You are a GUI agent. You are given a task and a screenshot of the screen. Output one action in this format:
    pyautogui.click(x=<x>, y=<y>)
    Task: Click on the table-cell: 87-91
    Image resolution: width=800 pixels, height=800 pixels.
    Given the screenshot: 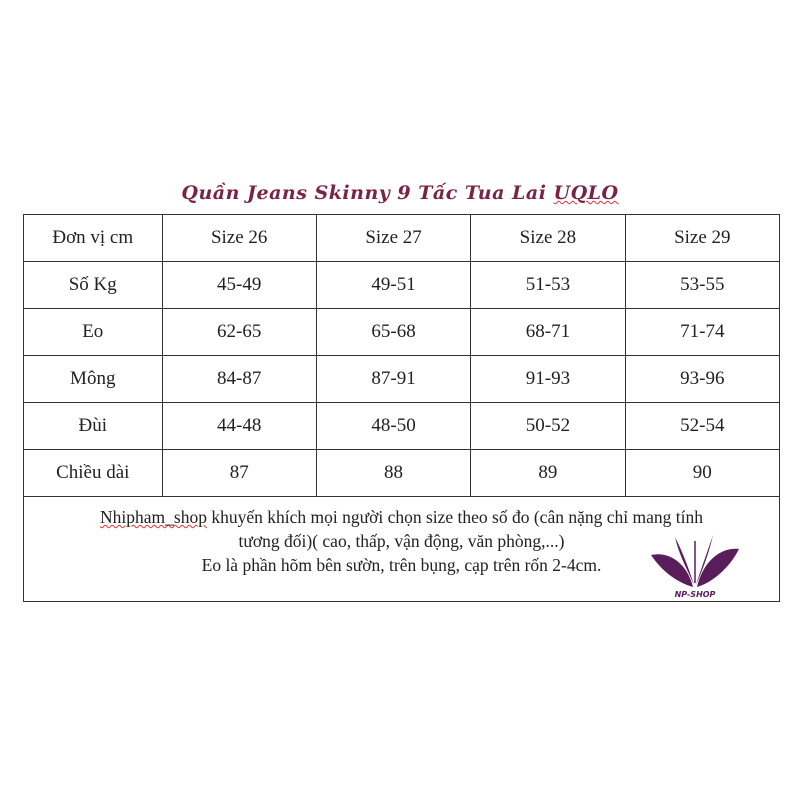 What is the action you would take?
    pyautogui.click(x=393, y=379)
    